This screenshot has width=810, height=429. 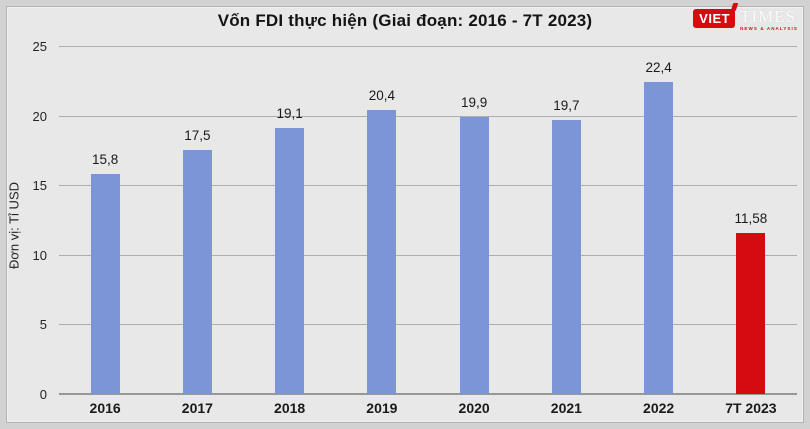 I want to click on bar-2019, so click(x=382, y=252).